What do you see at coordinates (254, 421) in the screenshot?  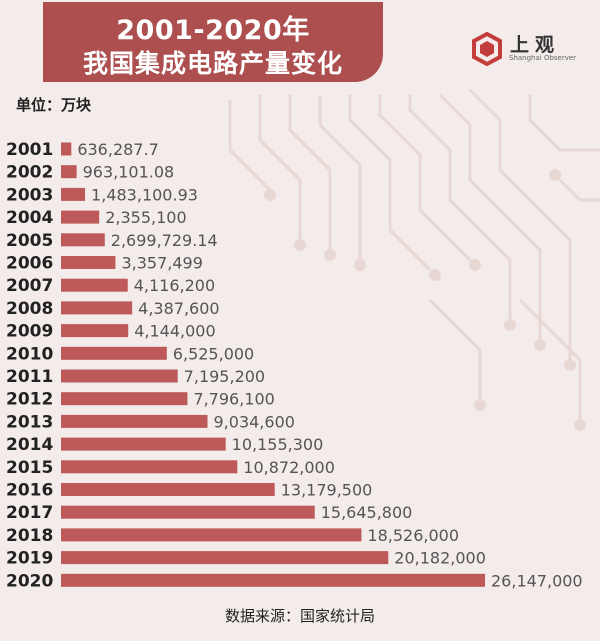 I see `value-label-2013: 9,034,600` at bounding box center [254, 421].